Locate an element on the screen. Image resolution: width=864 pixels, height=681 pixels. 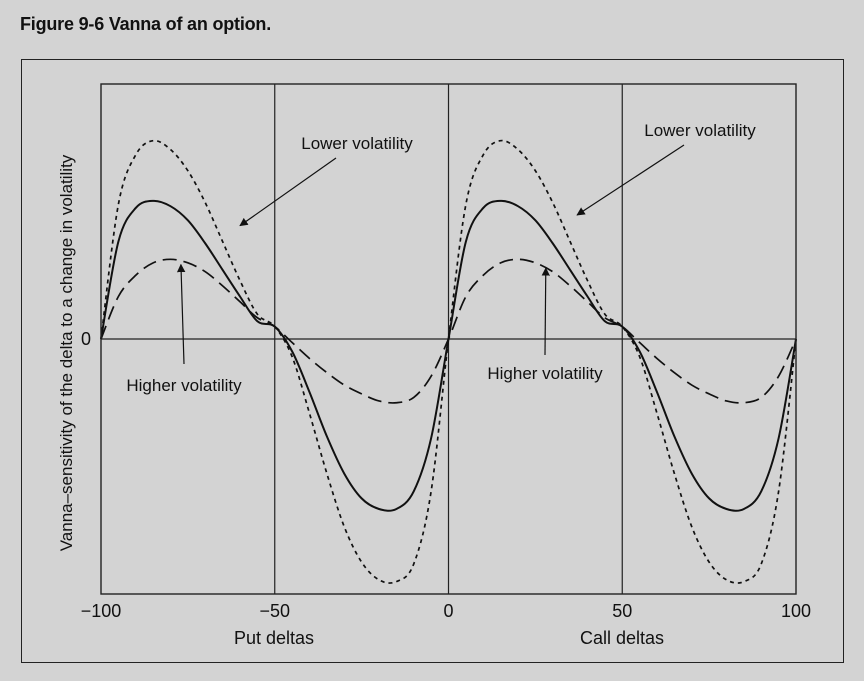
figure-title: Figure 9-6 Vanna of an option. is located at coordinates (146, 24).